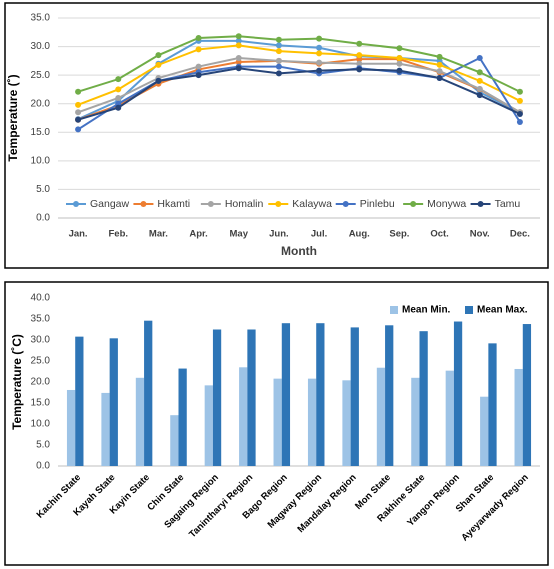 The width and height of the screenshot is (554, 569). Describe the element at coordinates (41, 298) in the screenshot. I see `y-tick-label: 40.0` at that location.